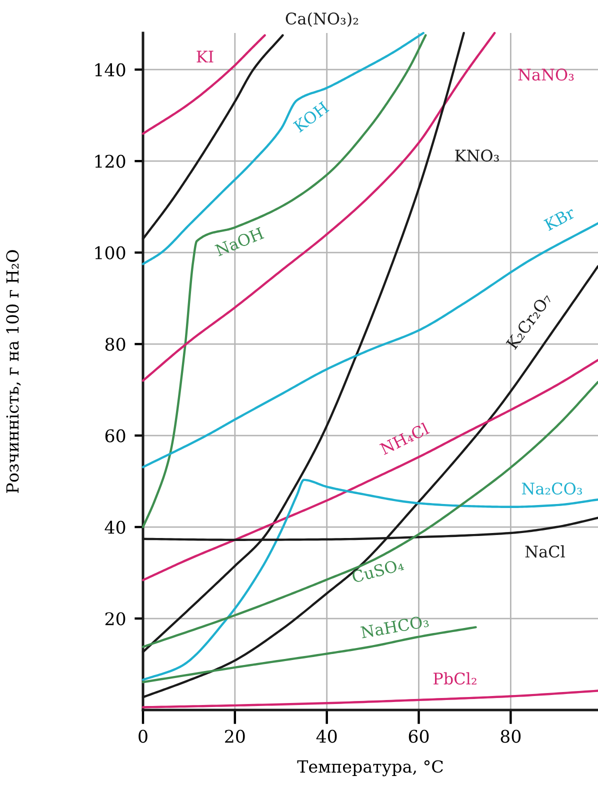  I want to click on y-tick-label: 20, so click(115, 619).